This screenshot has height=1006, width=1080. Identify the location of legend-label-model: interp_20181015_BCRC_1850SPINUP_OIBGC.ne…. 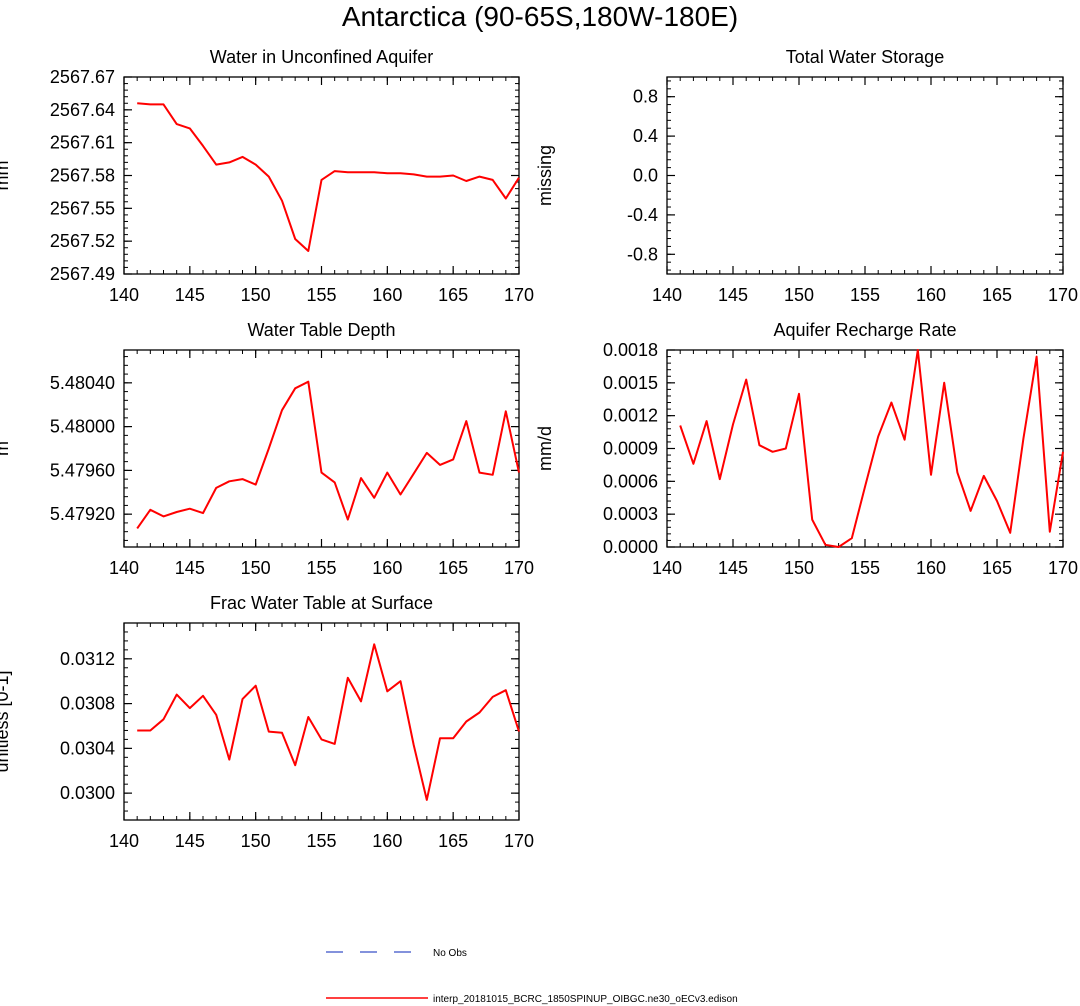
(585, 999).